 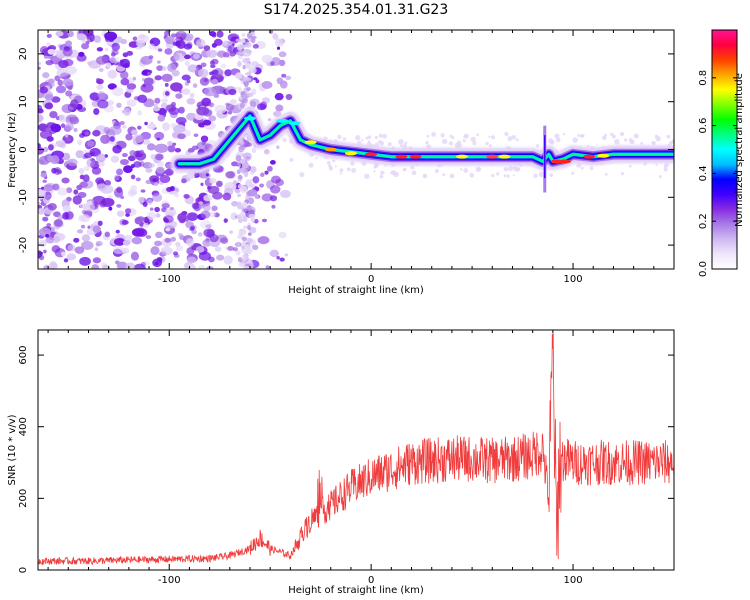 What do you see at coordinates (703, 269) in the screenshot?
I see `colorbar-tick-label: 0.0` at bounding box center [703, 269].